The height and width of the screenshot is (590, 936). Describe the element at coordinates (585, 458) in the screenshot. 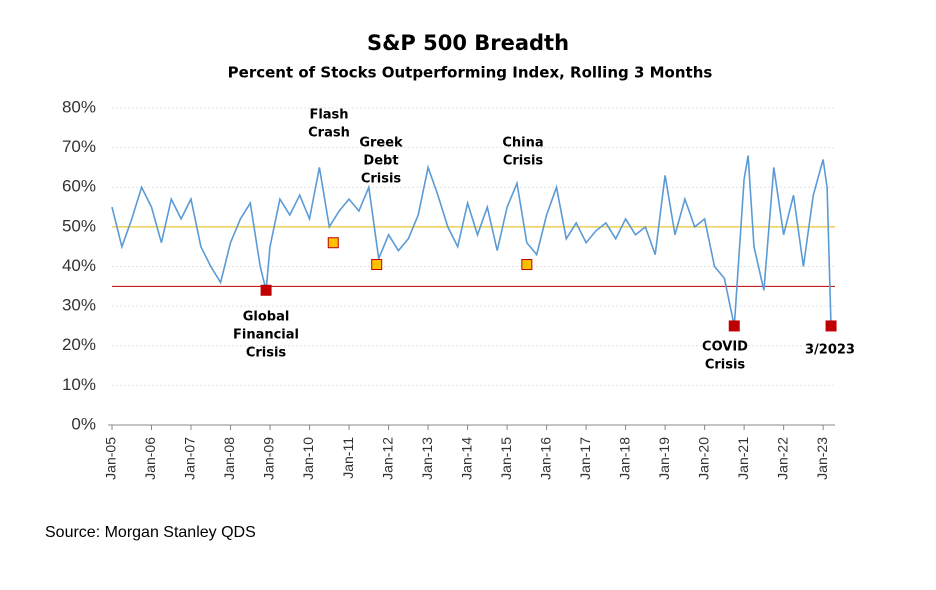

I see `x-tick-label: Jan-17` at that location.